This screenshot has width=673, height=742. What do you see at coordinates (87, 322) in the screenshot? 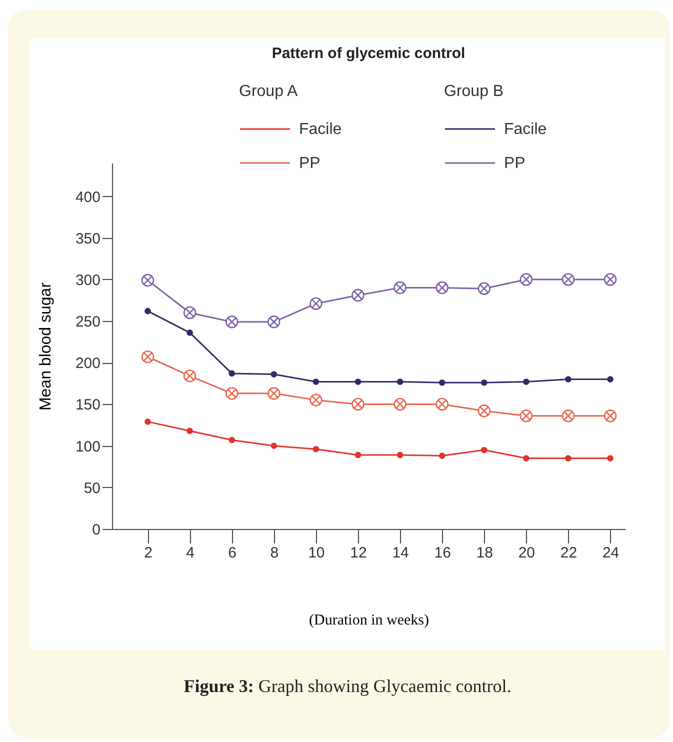
I see `y-tick-label: 250` at bounding box center [87, 322].